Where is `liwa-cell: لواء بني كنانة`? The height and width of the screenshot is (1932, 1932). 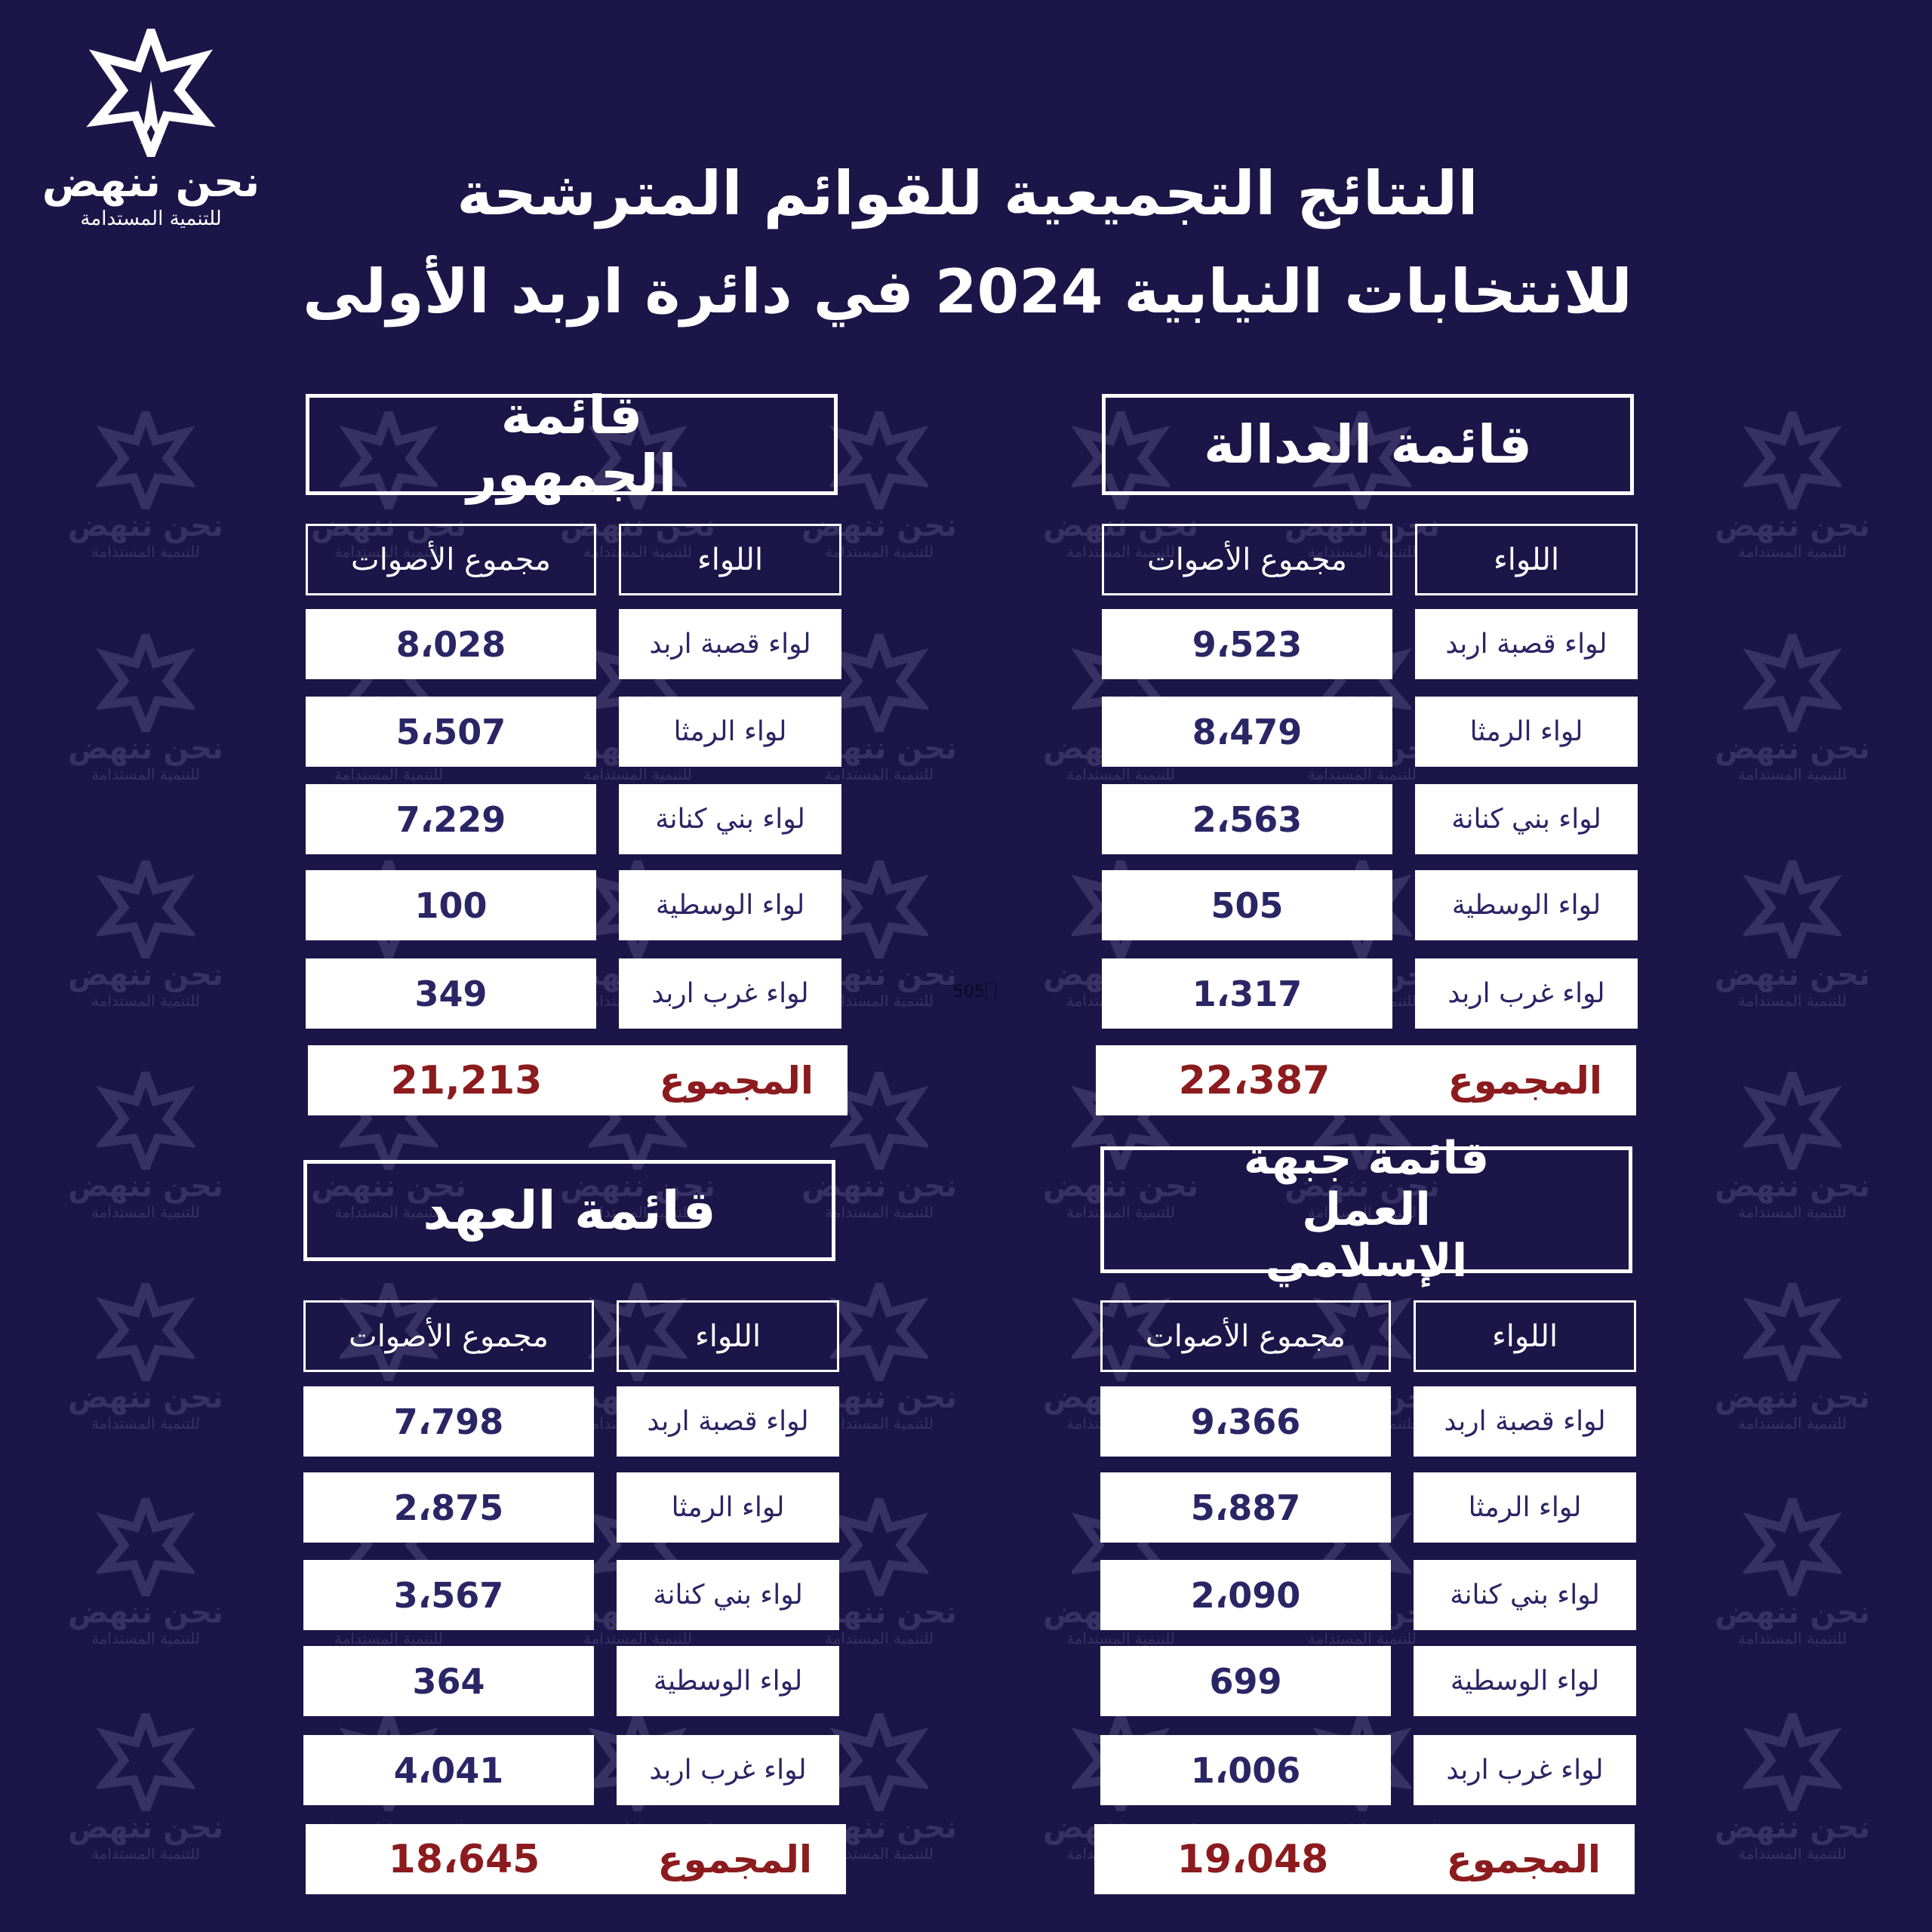 liwa-cell: لواء بني كنانة is located at coordinates (1526, 819).